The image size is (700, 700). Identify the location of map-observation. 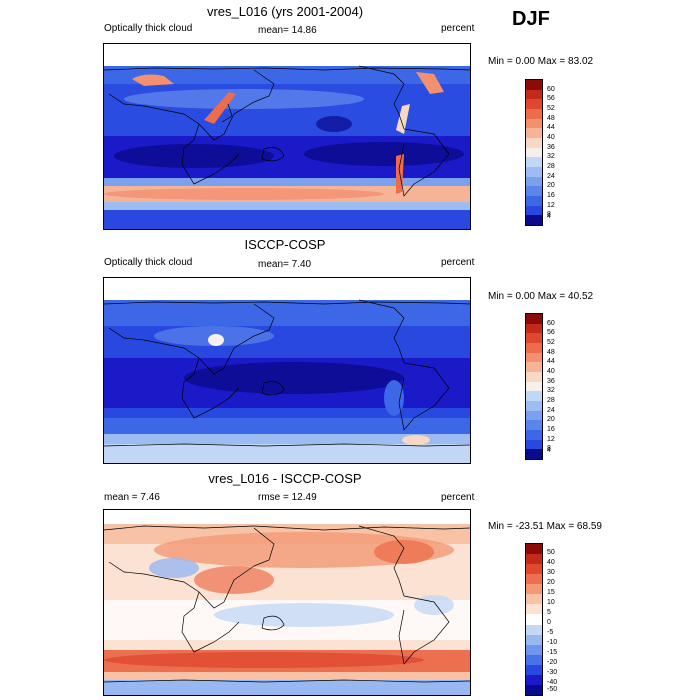
(287, 370).